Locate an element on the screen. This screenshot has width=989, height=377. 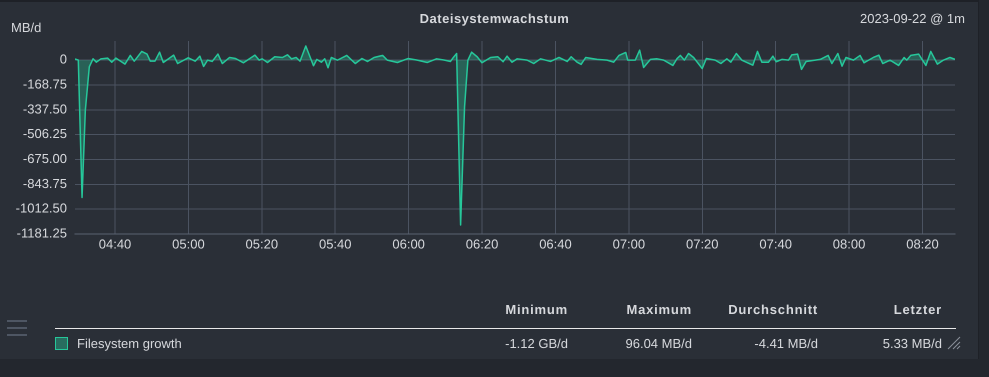
x-tick-label: 06:20 is located at coordinates (482, 244).